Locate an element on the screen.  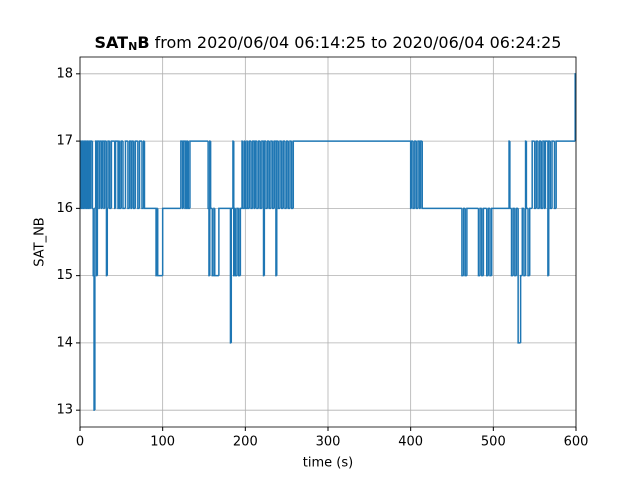
y-tick-label: 17 is located at coordinates (64, 141).